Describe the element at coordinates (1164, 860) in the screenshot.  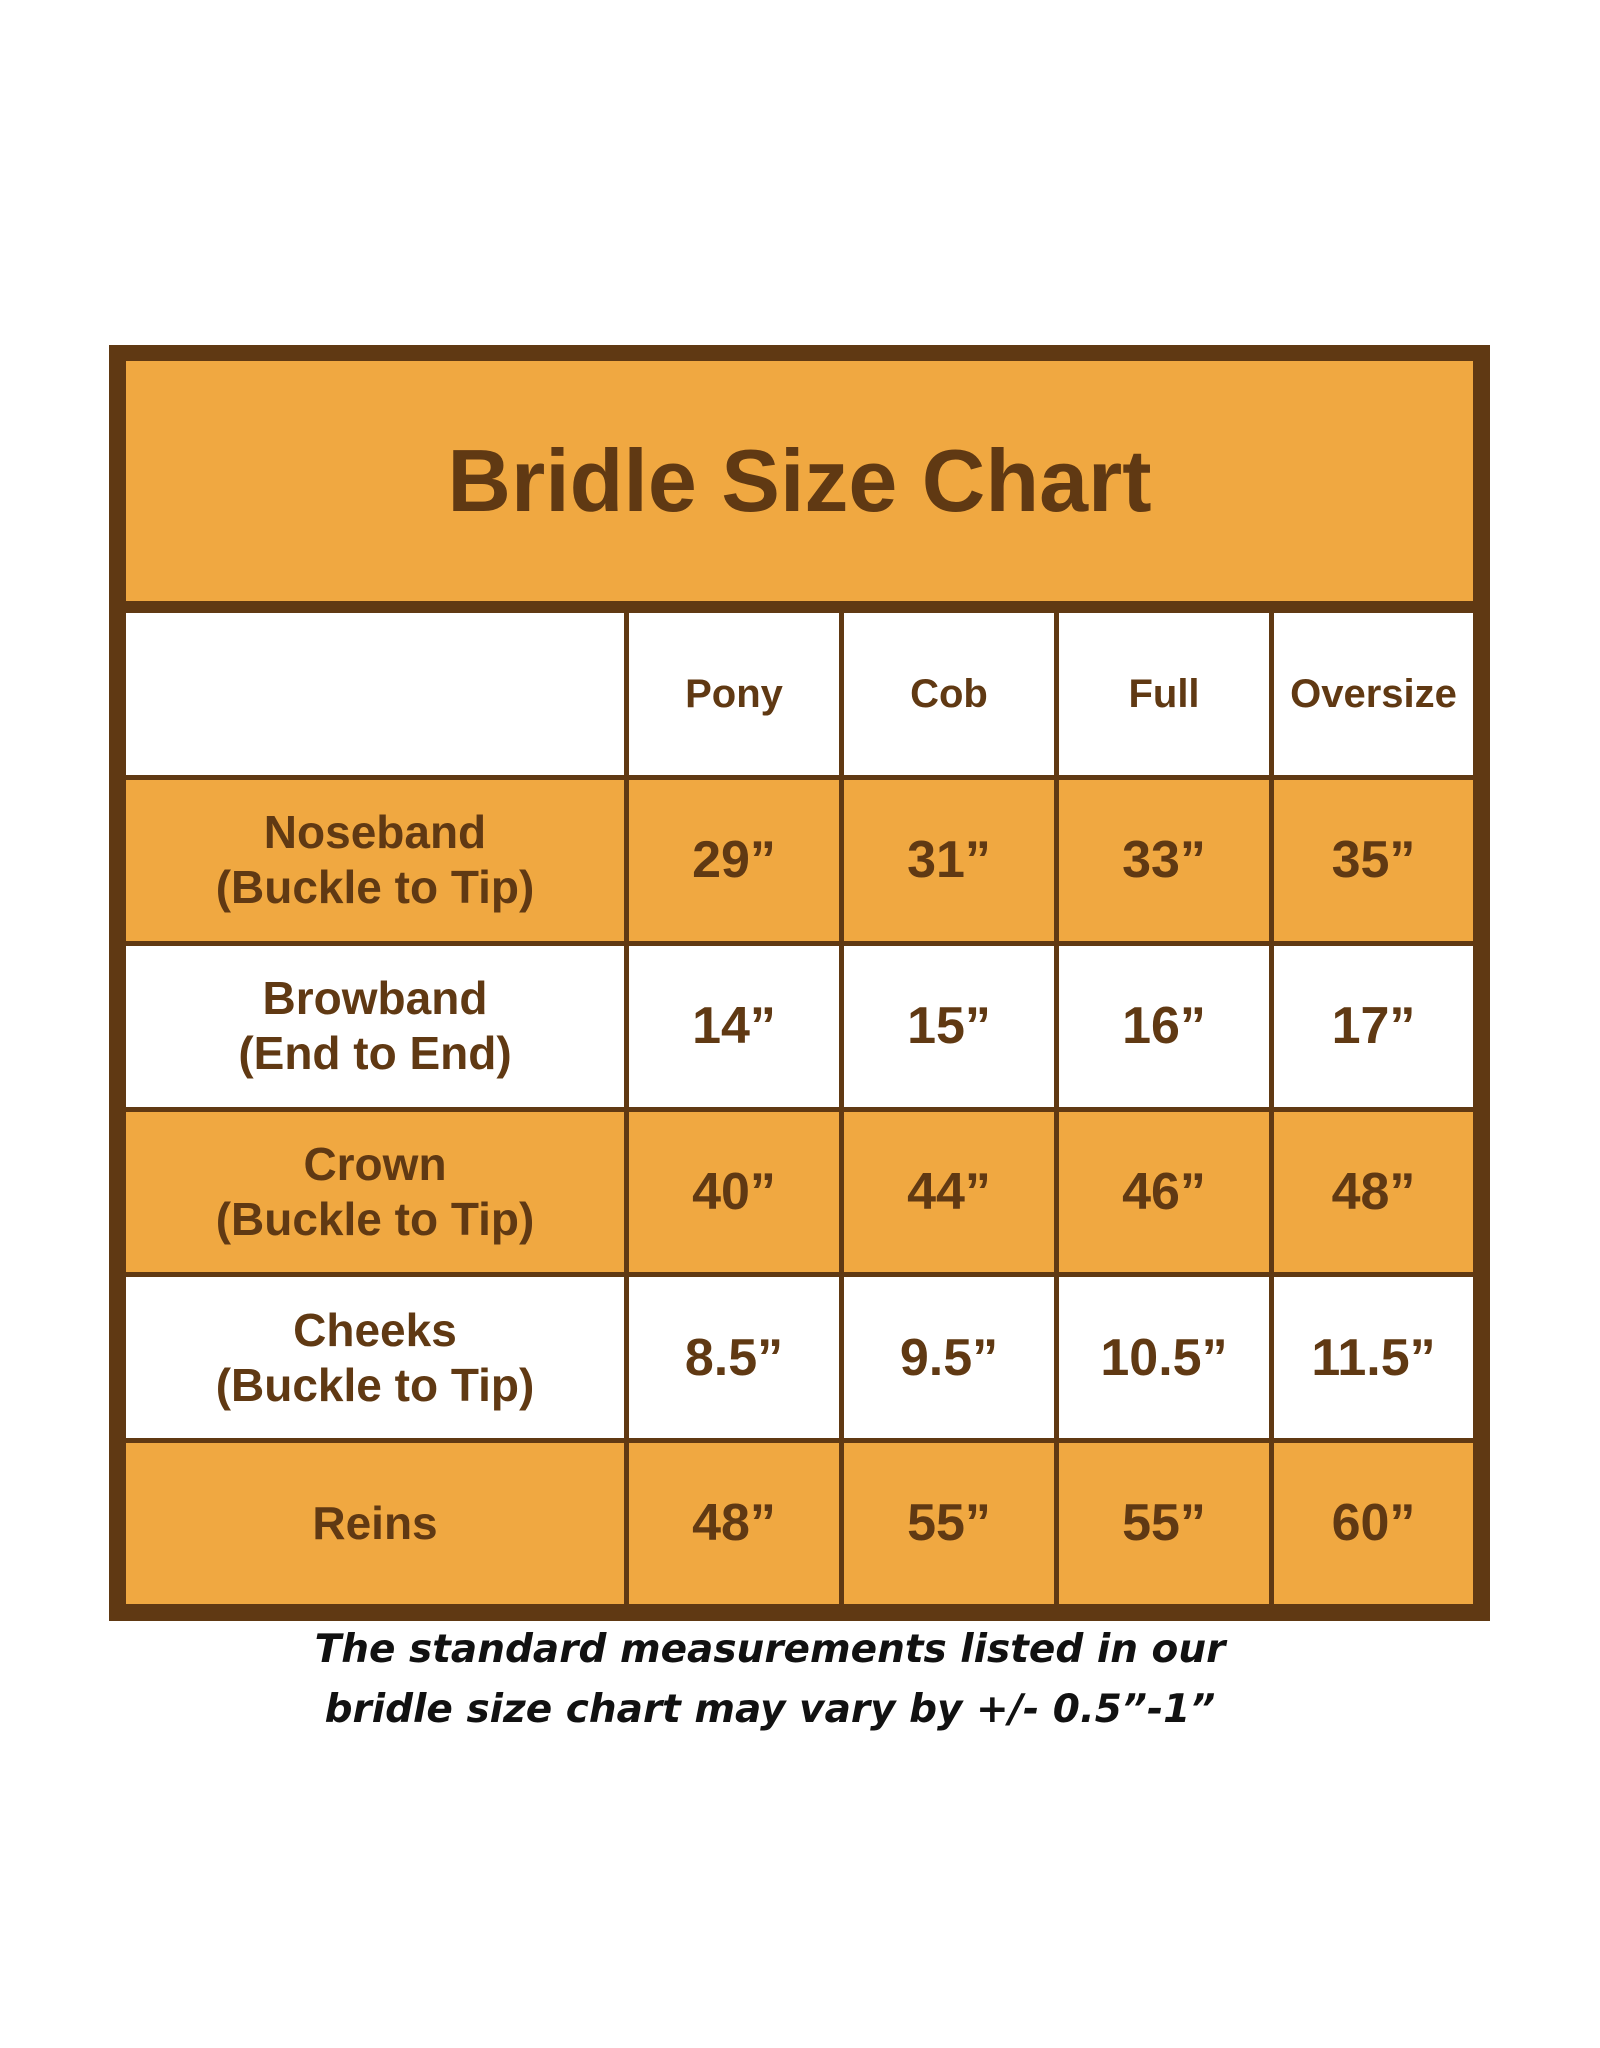
I see `size-value: 33”` at that location.